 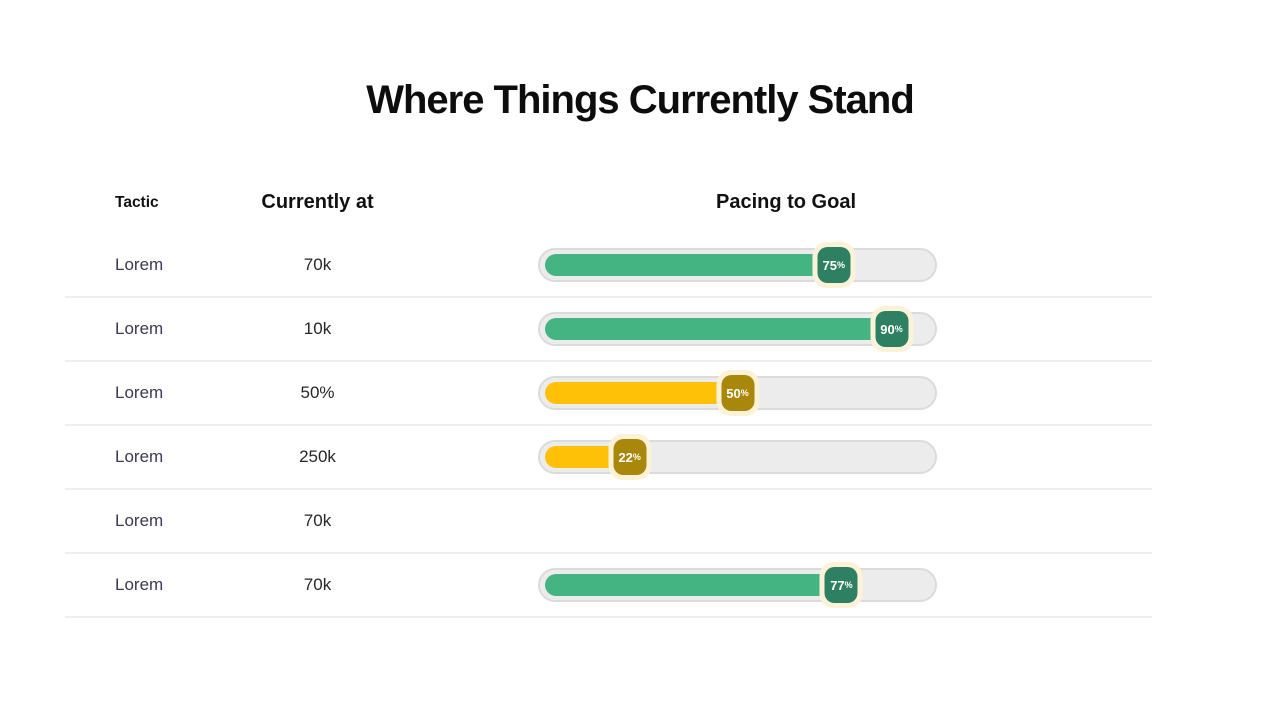 I want to click on pacing-cell: 22%, so click(x=786, y=457).